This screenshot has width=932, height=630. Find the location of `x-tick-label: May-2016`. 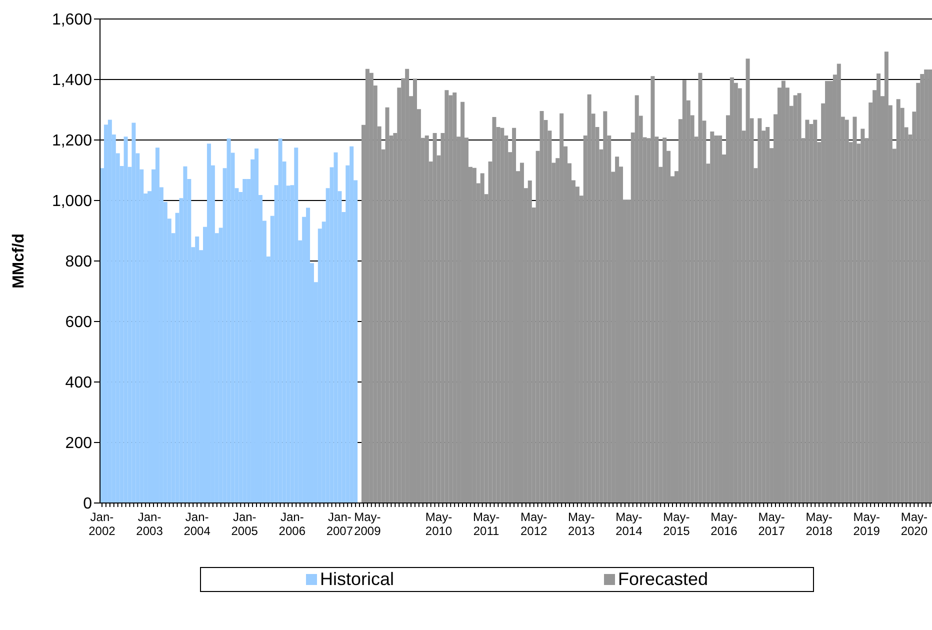

x-tick-label: May-2016 is located at coordinates (724, 524).